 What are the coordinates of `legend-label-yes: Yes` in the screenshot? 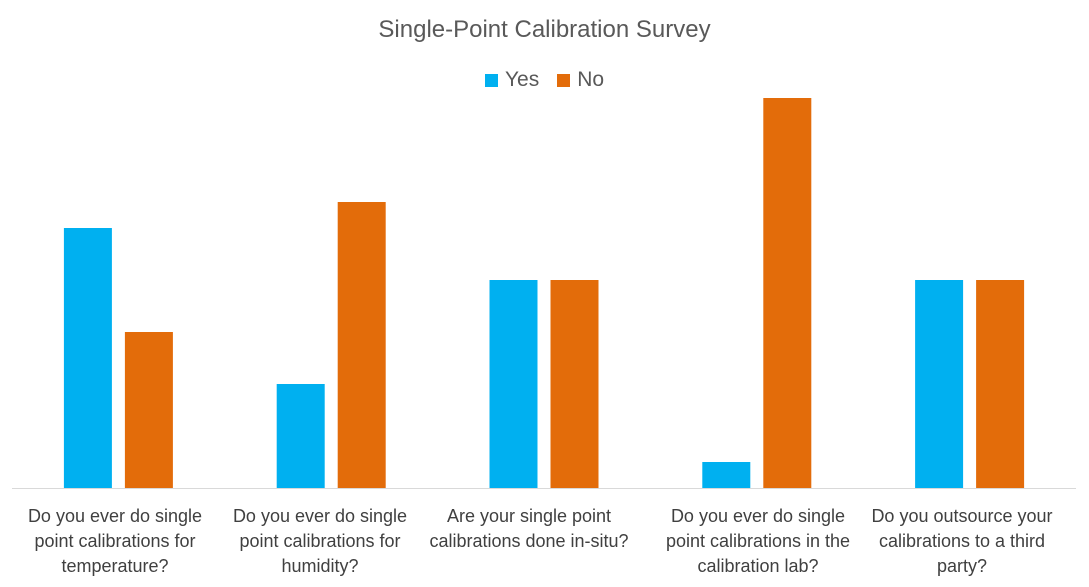 It's located at (522, 79).